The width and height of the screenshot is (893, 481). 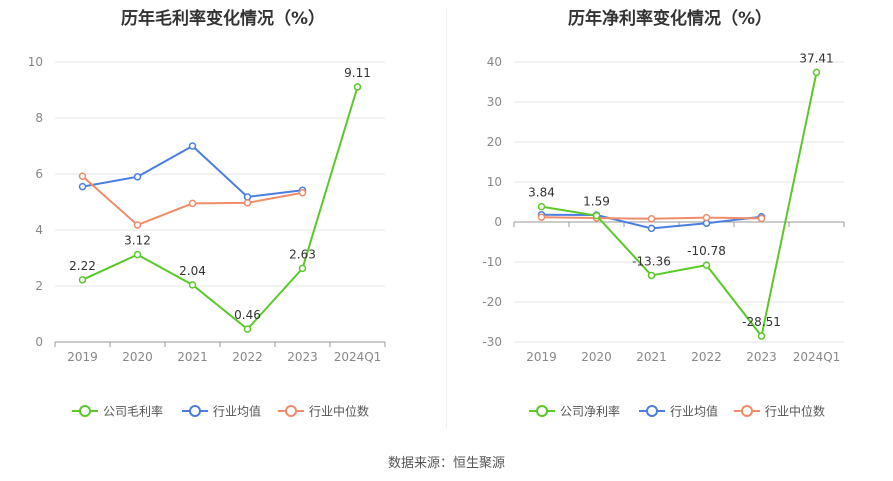 I want to click on data-label: 0.46, so click(x=247, y=315).